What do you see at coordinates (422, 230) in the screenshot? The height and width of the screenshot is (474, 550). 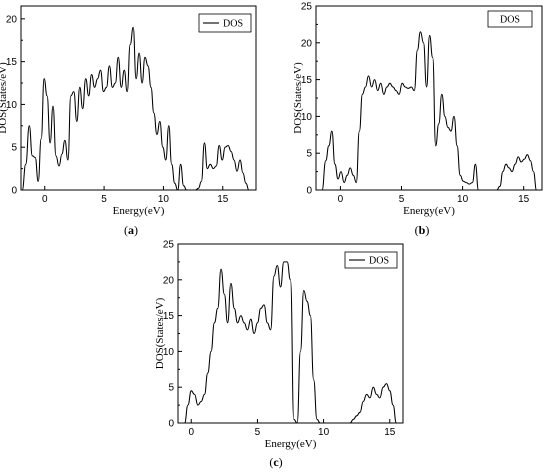 I see `panel-label: (b)` at bounding box center [422, 230].